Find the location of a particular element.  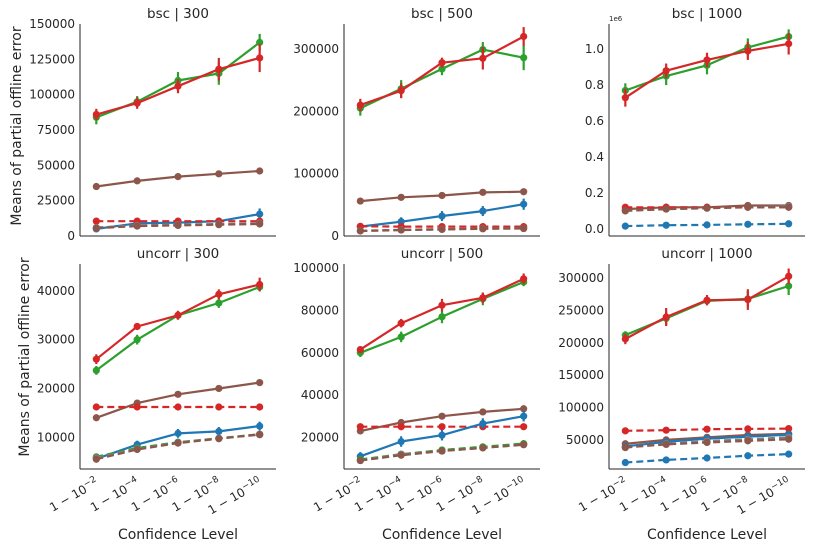

y-axis-label-bottom: Means of partial offline error is located at coordinates (25, 356).